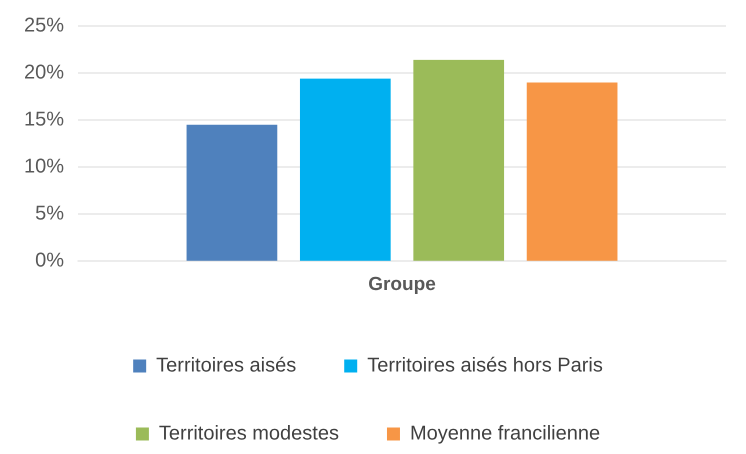  What do you see at coordinates (505, 433) in the screenshot?
I see `legend-label: Moyenne francilienne` at bounding box center [505, 433].